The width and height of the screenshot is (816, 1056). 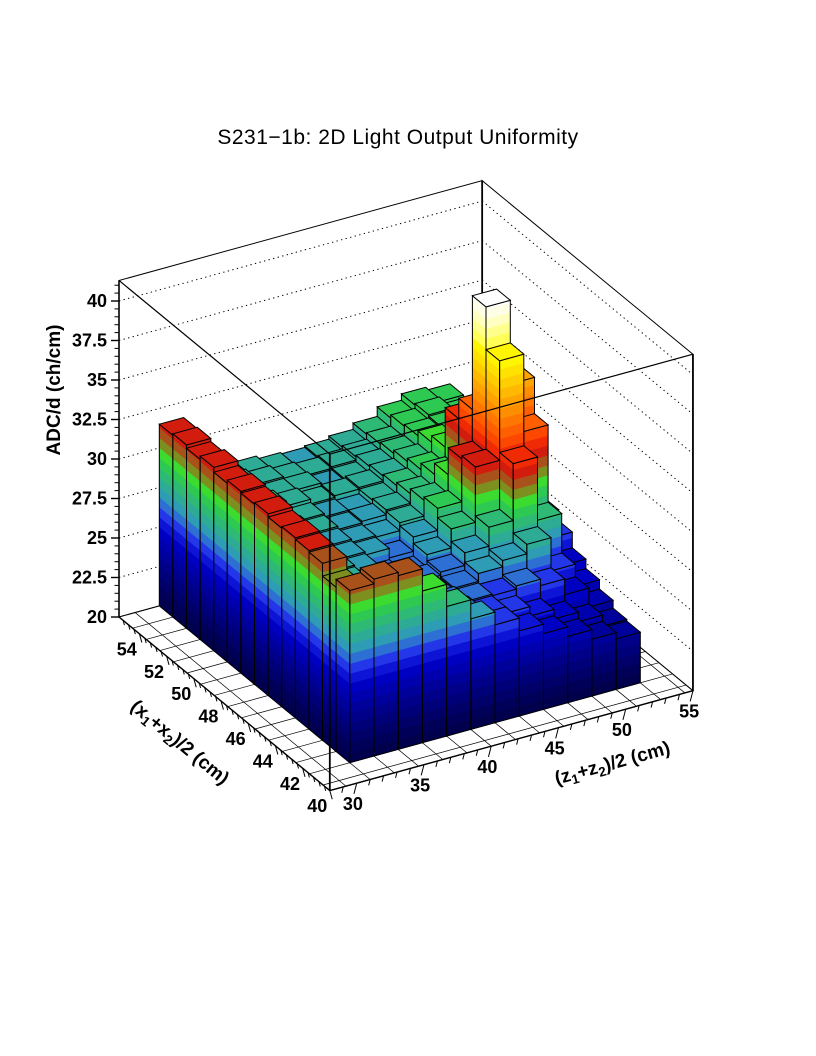 What do you see at coordinates (622, 730) in the screenshot?
I see `y-tick-label: 50` at bounding box center [622, 730].